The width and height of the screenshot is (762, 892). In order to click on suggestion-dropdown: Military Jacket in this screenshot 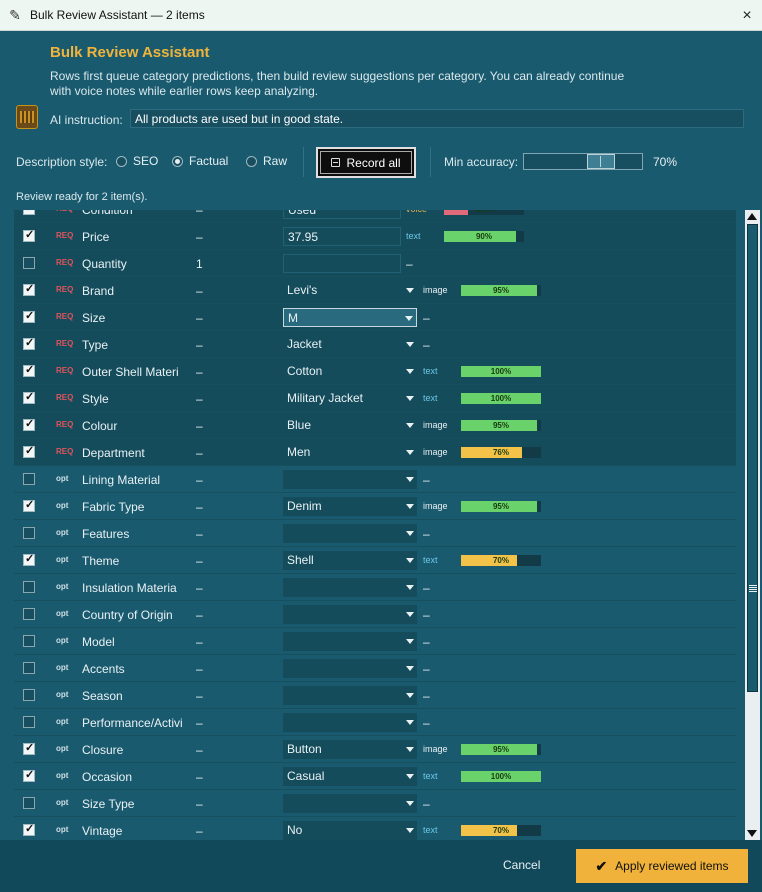, I will do `click(350, 398)`.